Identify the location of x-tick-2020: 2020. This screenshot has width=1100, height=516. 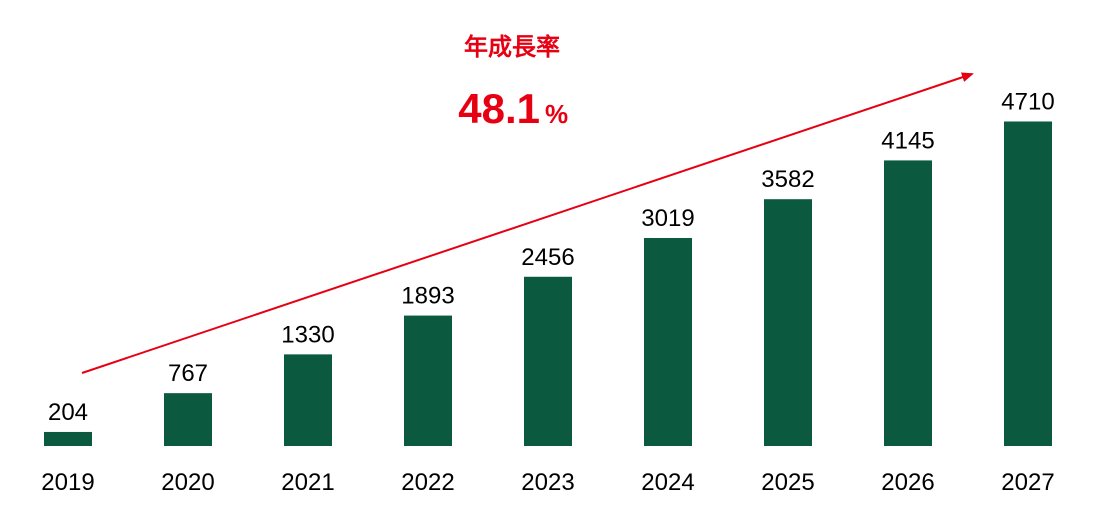
(187, 482).